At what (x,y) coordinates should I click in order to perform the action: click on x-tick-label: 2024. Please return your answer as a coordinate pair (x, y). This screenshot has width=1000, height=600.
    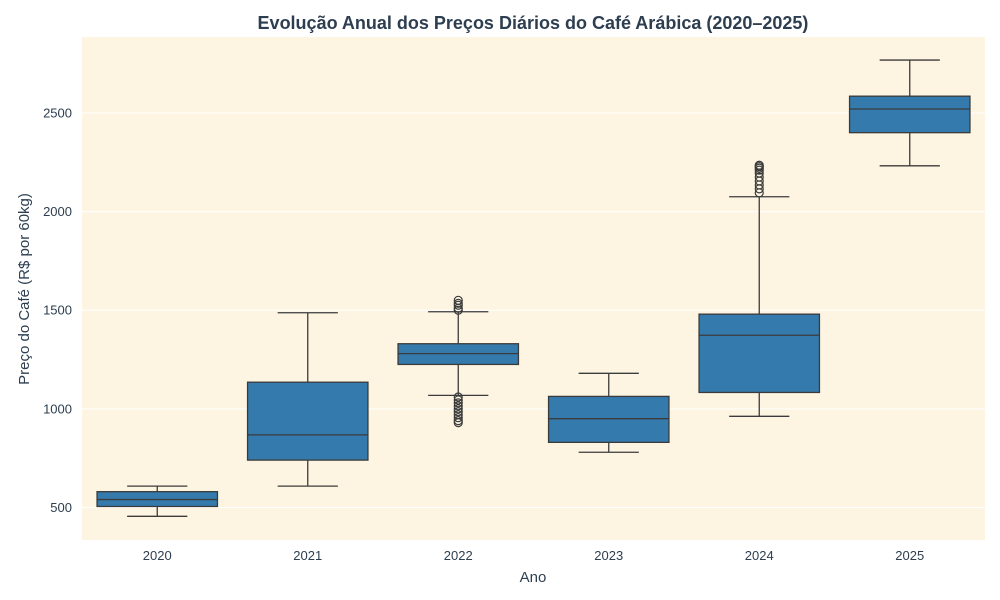
    Looking at the image, I should click on (759, 555).